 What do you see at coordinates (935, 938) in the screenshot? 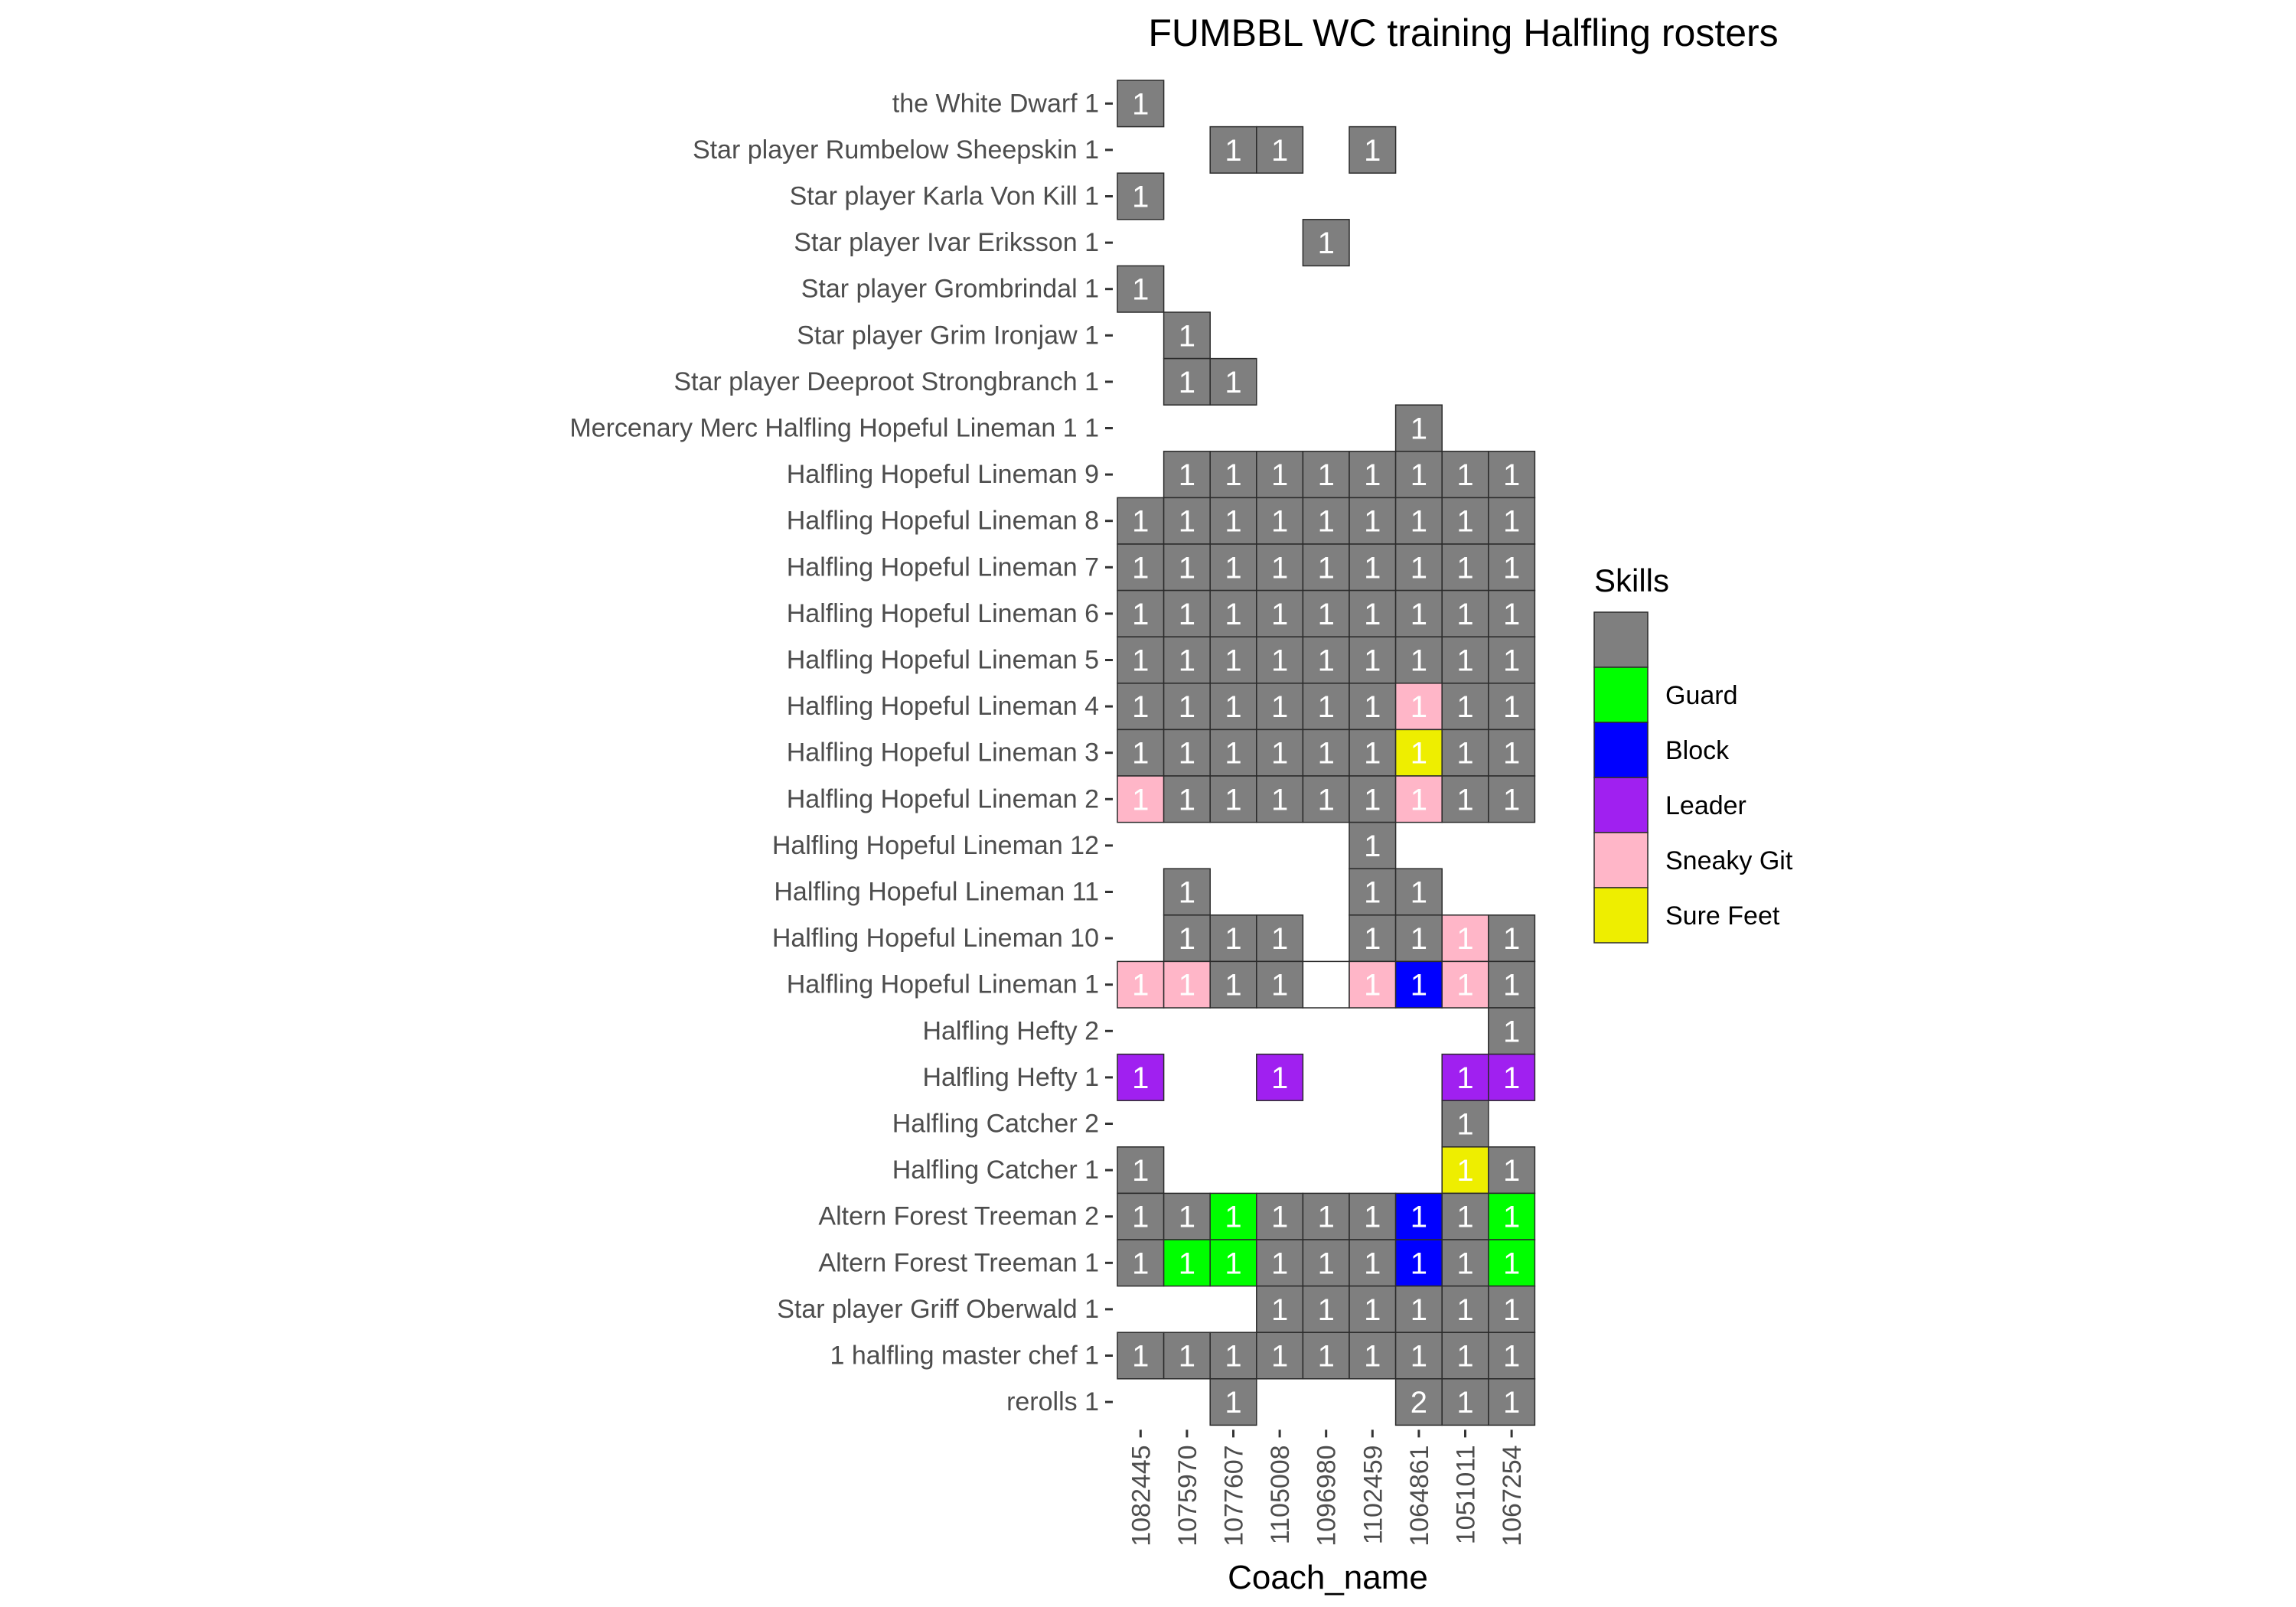
I see `y-tick-label: Halfling Hopeful Lineman 10` at bounding box center [935, 938].